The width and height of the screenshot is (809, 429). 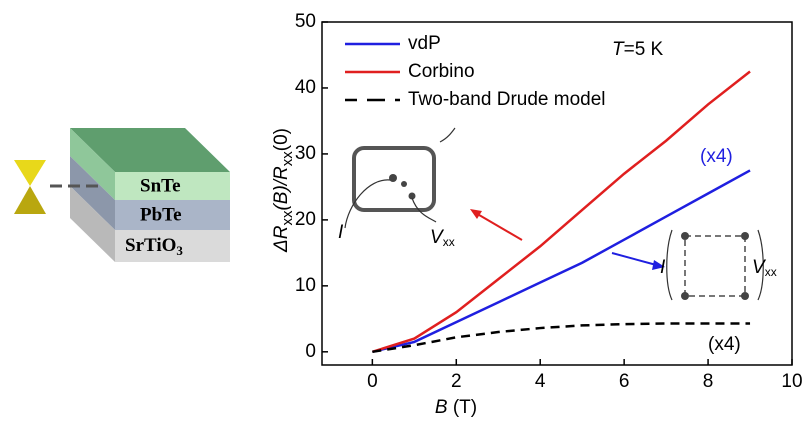 What do you see at coordinates (540, 381) in the screenshot?
I see `x-tick-label: 4` at bounding box center [540, 381].